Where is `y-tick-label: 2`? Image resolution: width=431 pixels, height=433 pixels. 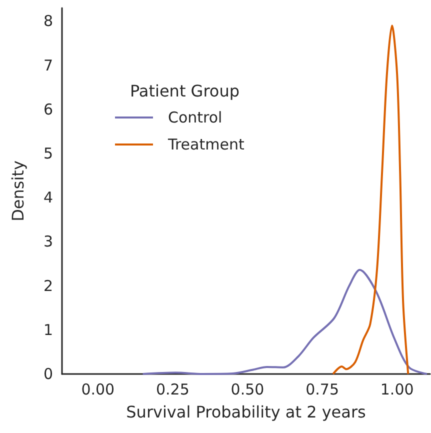
y-tick-label: 2 is located at coordinates (48, 285).